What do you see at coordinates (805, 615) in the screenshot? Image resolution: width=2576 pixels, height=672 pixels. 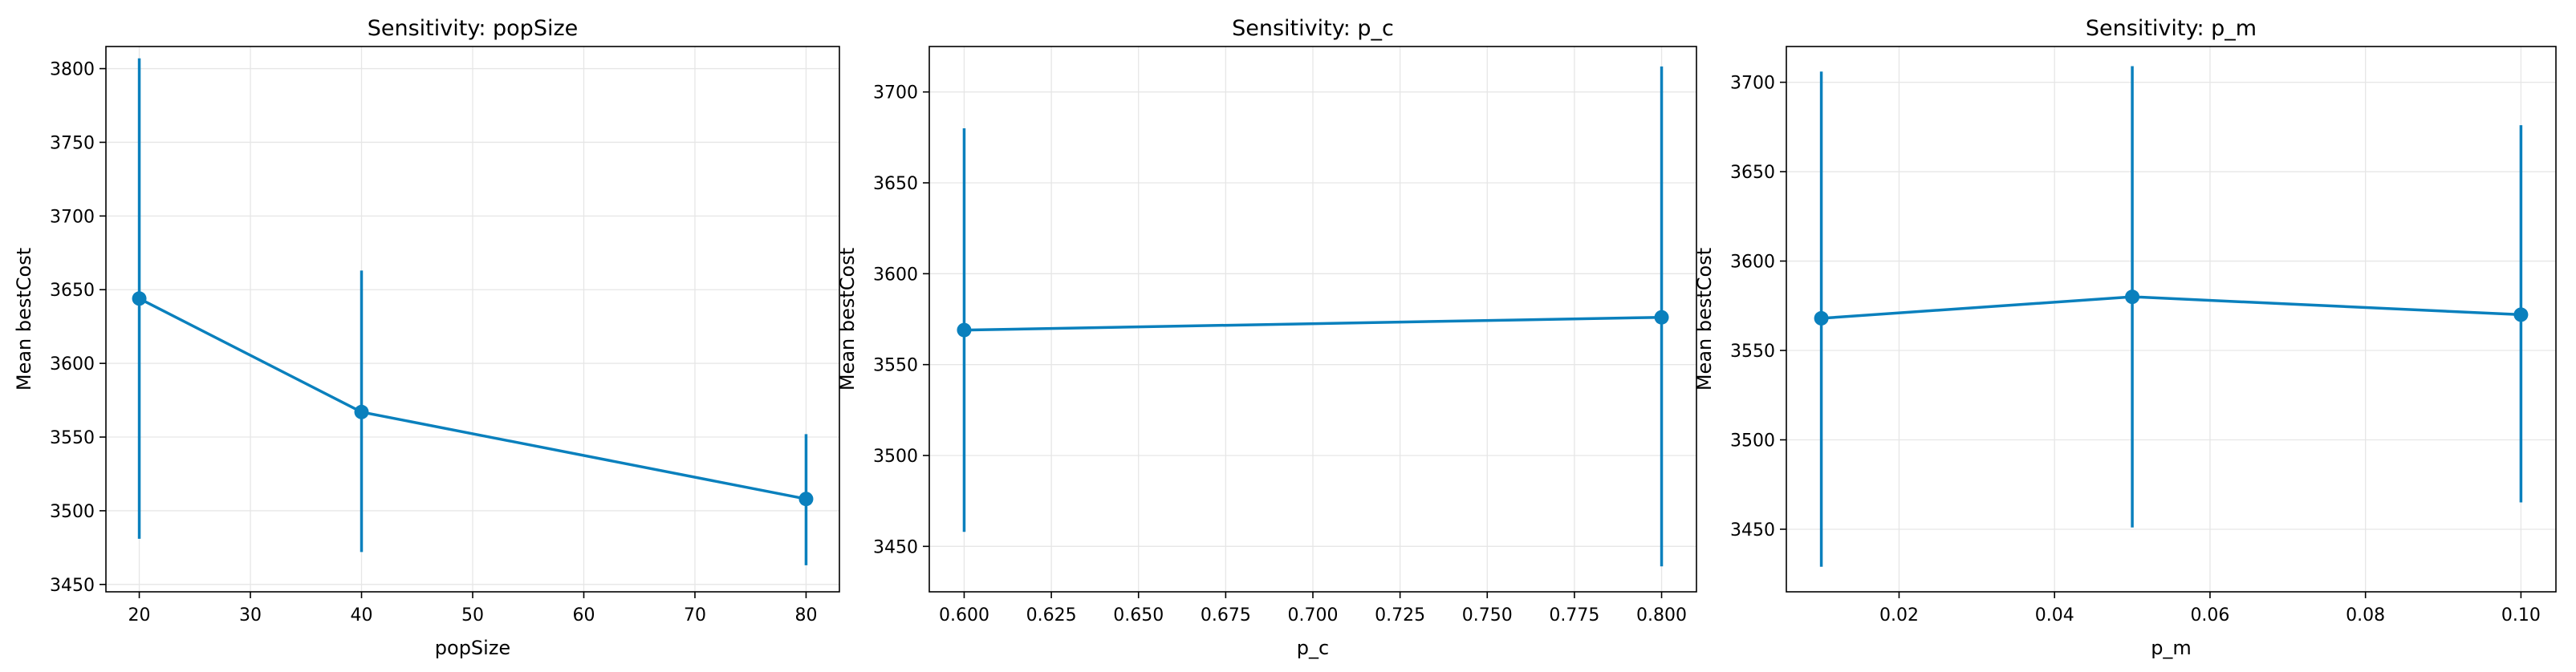 I see `x-tick-label: 80` at bounding box center [805, 615].